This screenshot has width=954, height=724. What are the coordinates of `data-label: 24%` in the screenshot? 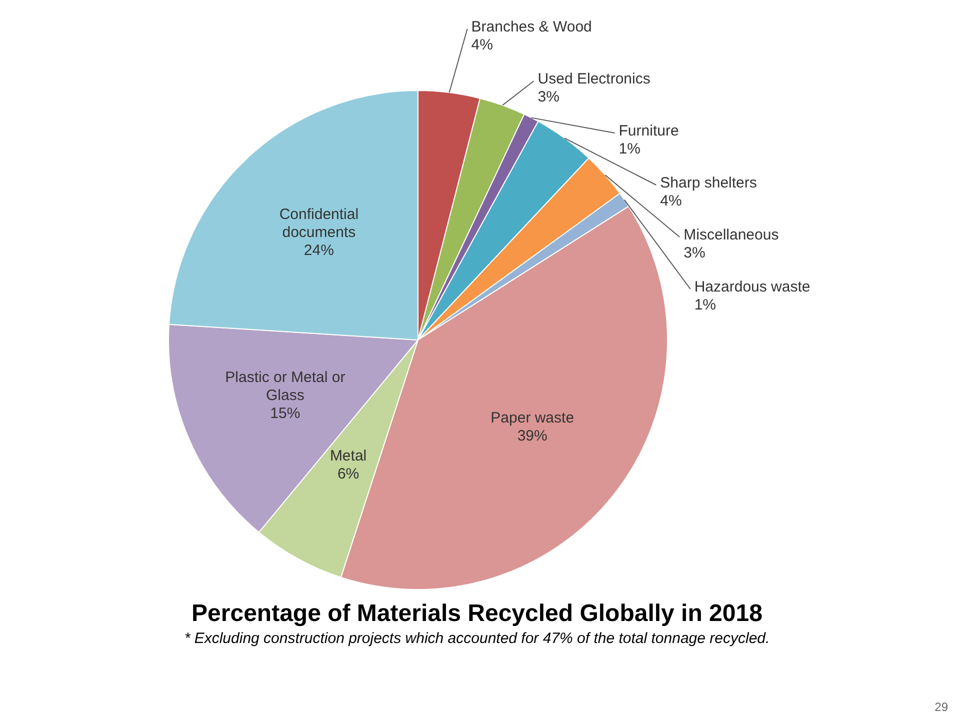 It's located at (319, 251).